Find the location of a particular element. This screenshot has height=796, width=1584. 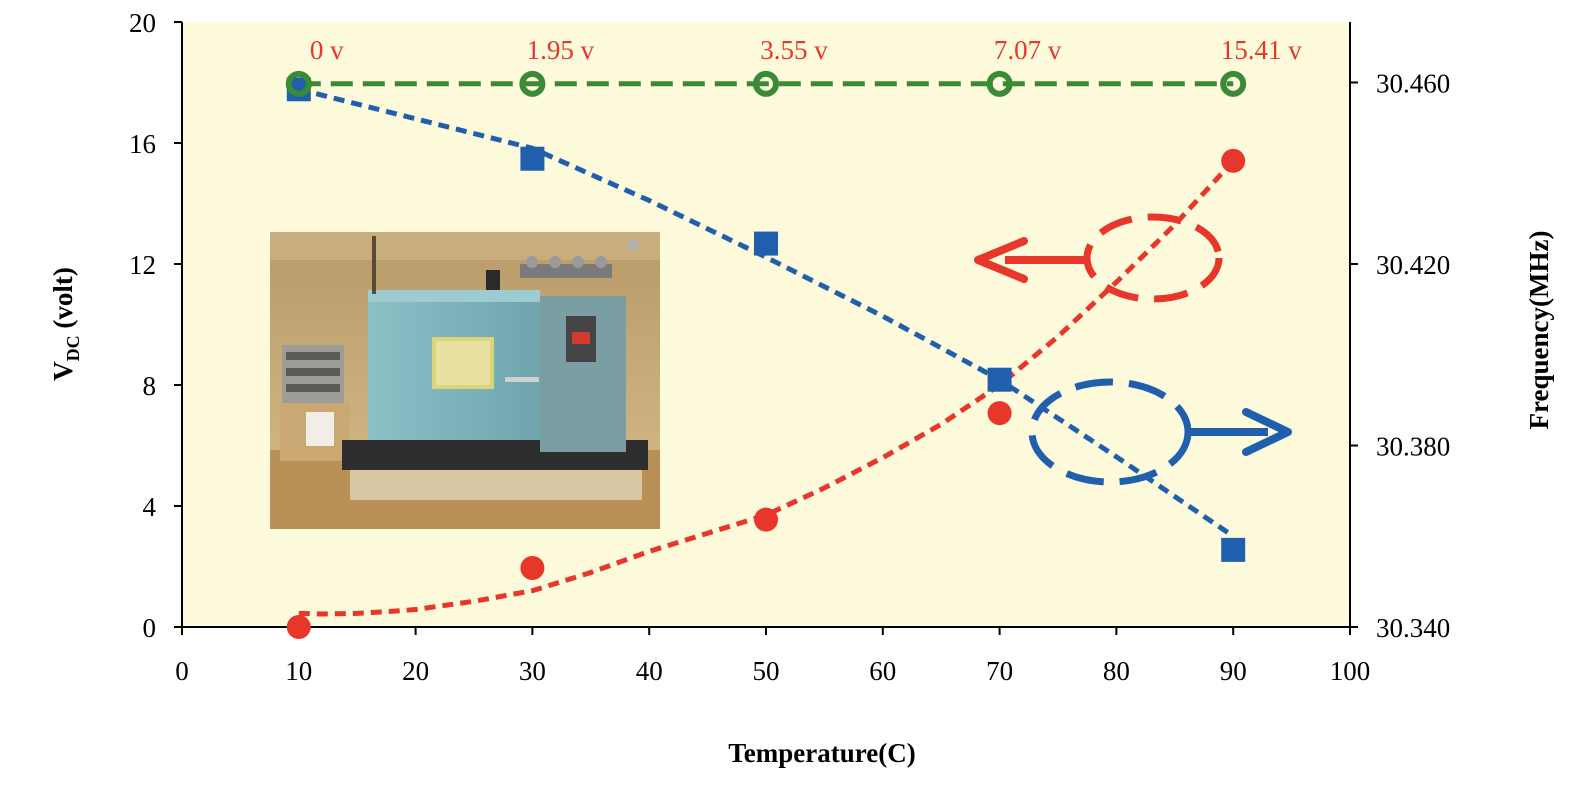

y-right-tick-label: 30.460 is located at coordinates (1413, 83).